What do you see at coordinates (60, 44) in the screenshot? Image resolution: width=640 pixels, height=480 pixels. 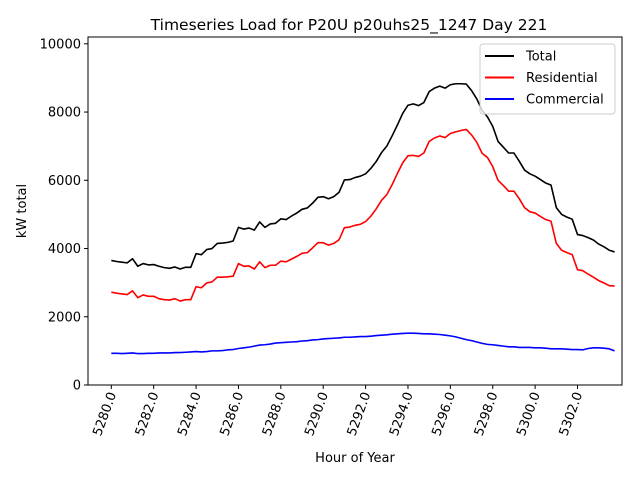 I see `y-tick-label: 10000` at bounding box center [60, 44].